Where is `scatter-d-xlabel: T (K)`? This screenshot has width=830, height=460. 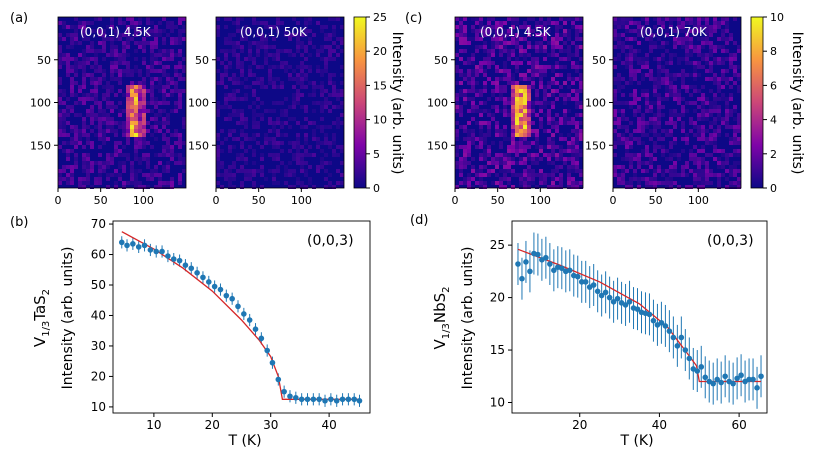 scatter-d-xlabel: T (K) is located at coordinates (636, 441).